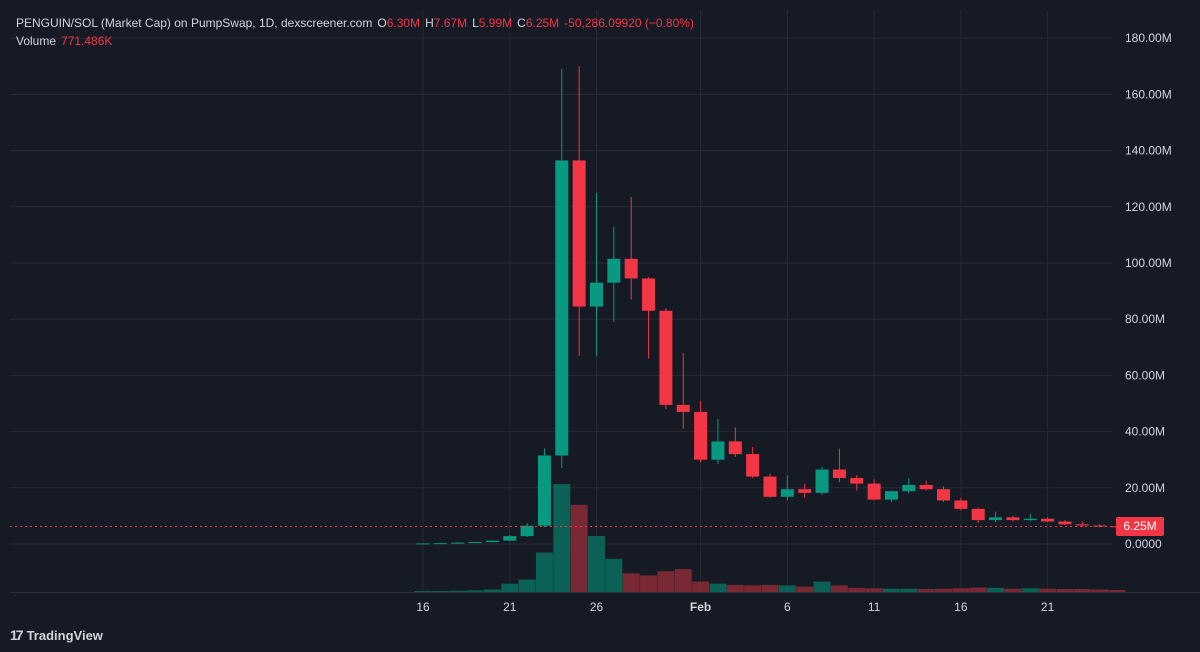  Describe the element at coordinates (510, 607) in the screenshot. I see `x-tick-label: 21` at that location.